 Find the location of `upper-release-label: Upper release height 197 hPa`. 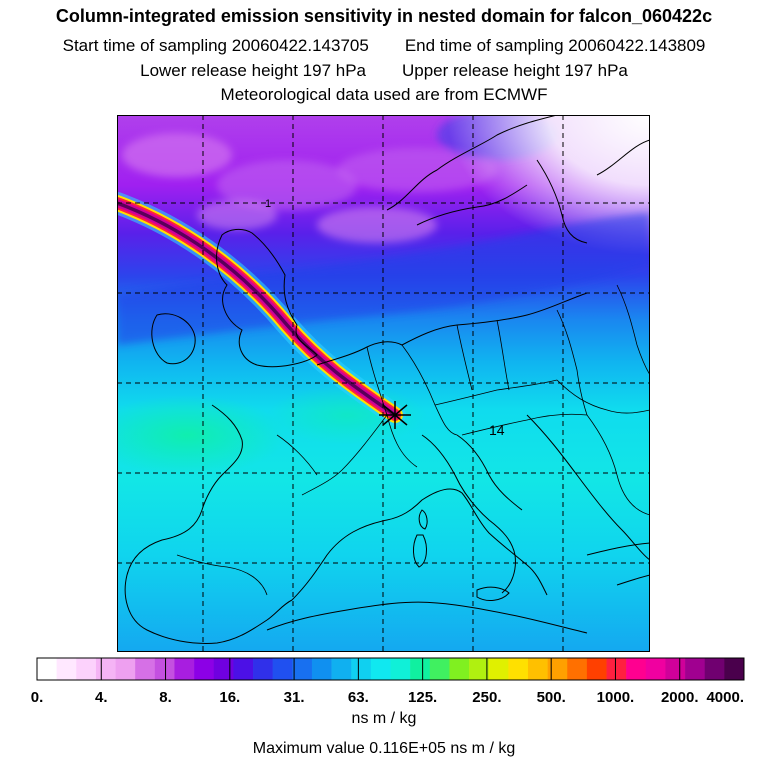

upper-release-label: Upper release height 197 hPa is located at coordinates (515, 70).